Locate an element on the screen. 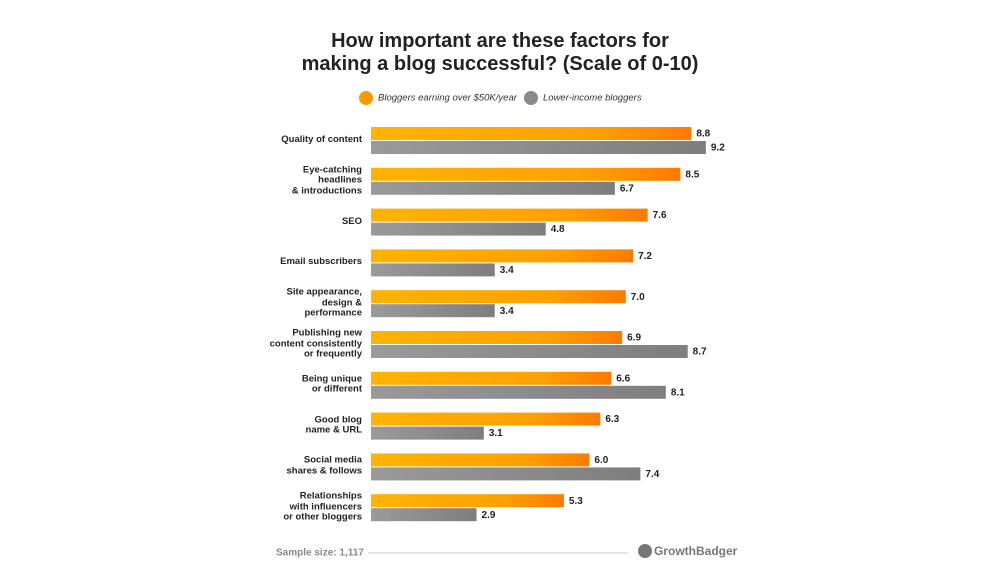 The image size is (1000, 579). value-label: 6.6 is located at coordinates (623, 378).